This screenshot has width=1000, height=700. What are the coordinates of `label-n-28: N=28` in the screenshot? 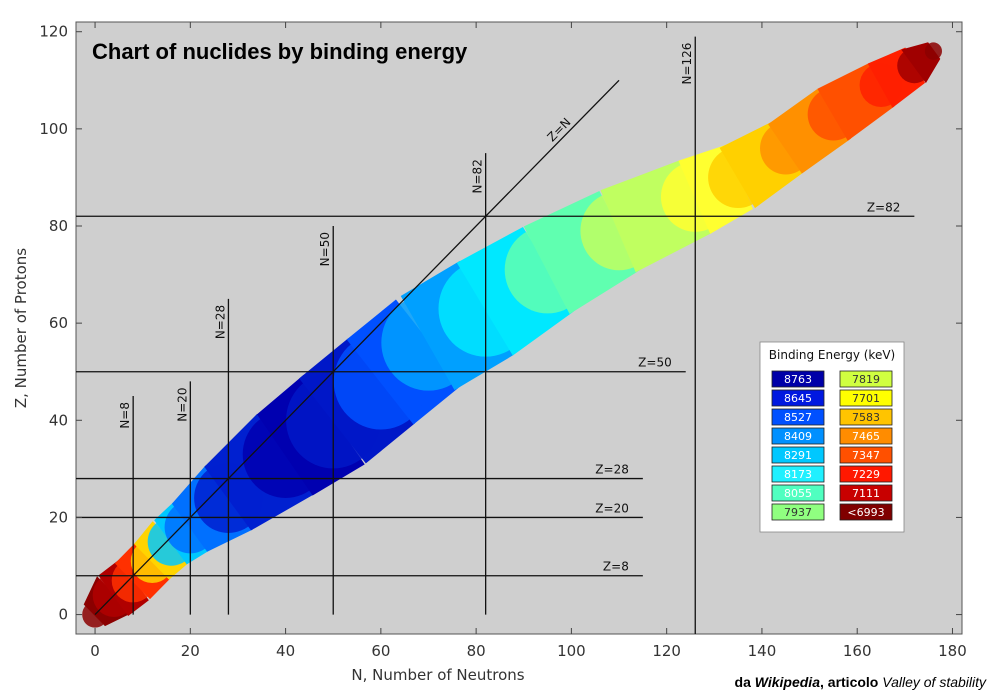 It's located at (220, 322).